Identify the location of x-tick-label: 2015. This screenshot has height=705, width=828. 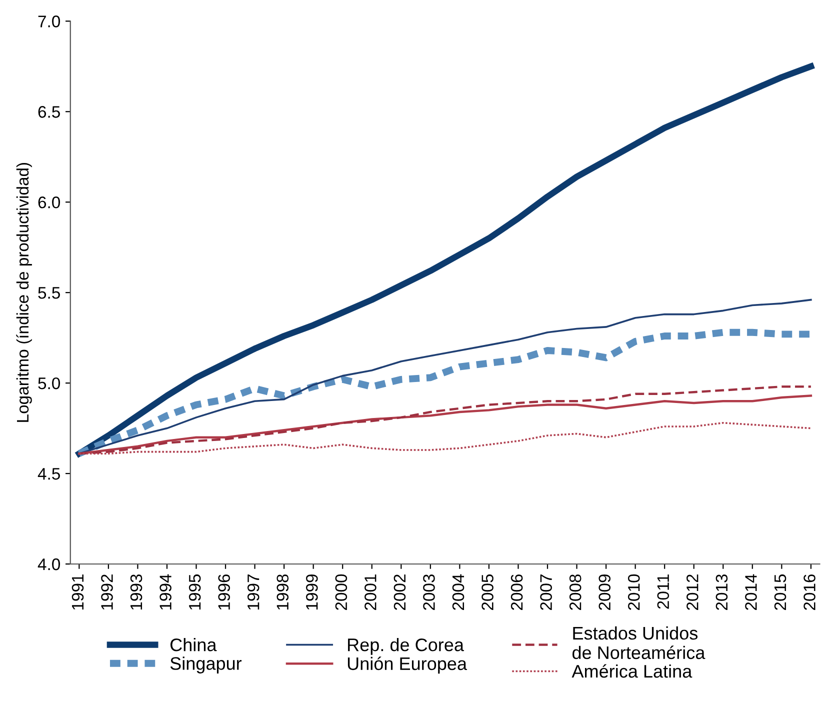
(780, 592).